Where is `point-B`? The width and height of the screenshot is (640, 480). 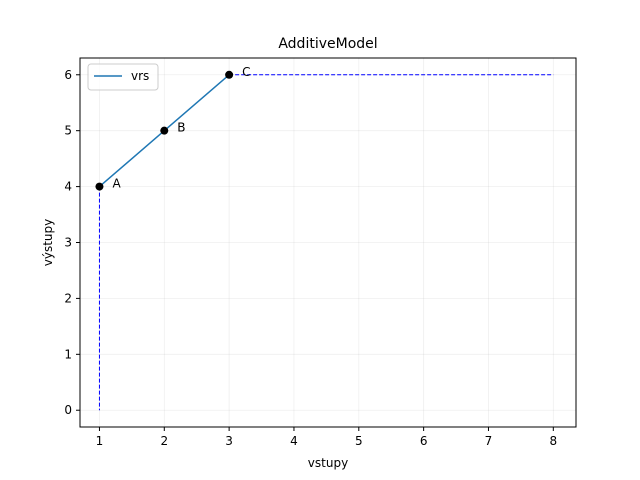 point-B is located at coordinates (164, 130).